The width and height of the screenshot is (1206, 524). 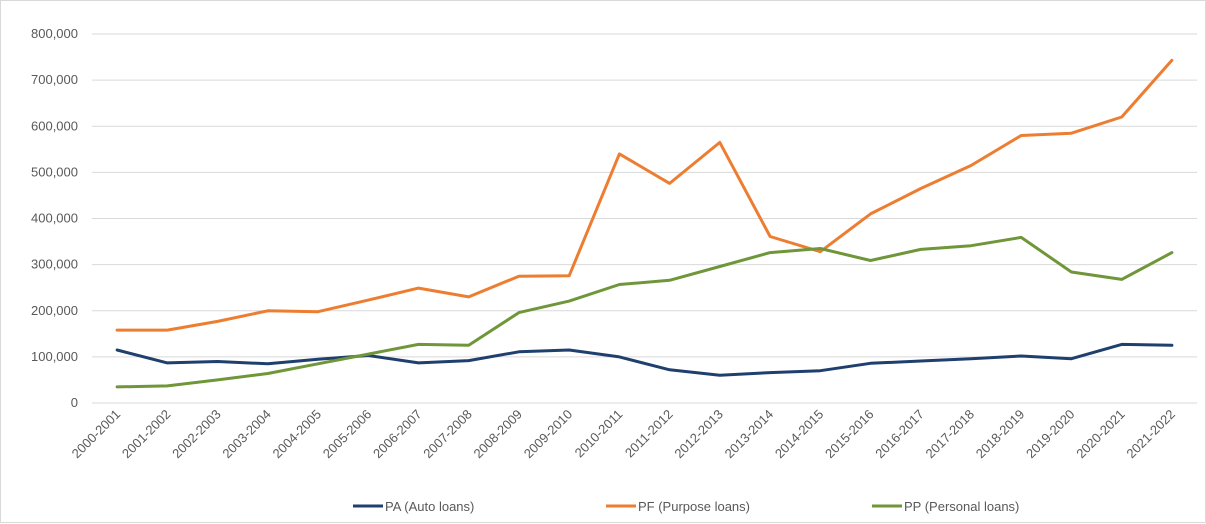 What do you see at coordinates (54, 356) in the screenshot?
I see `y-tick-label: 100,000` at bounding box center [54, 356].